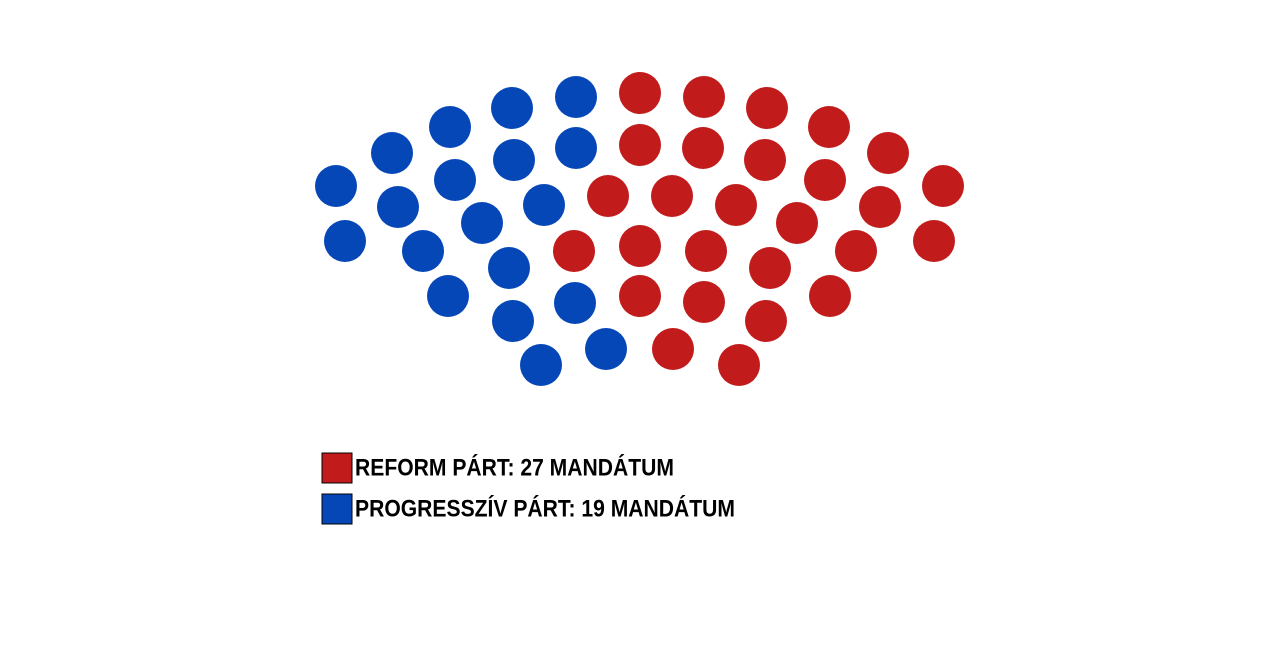 The height and width of the screenshot is (658, 1280). I want to click on legend-label: REFORM PÁRT: 27 MANDÁTUM, so click(514, 467).